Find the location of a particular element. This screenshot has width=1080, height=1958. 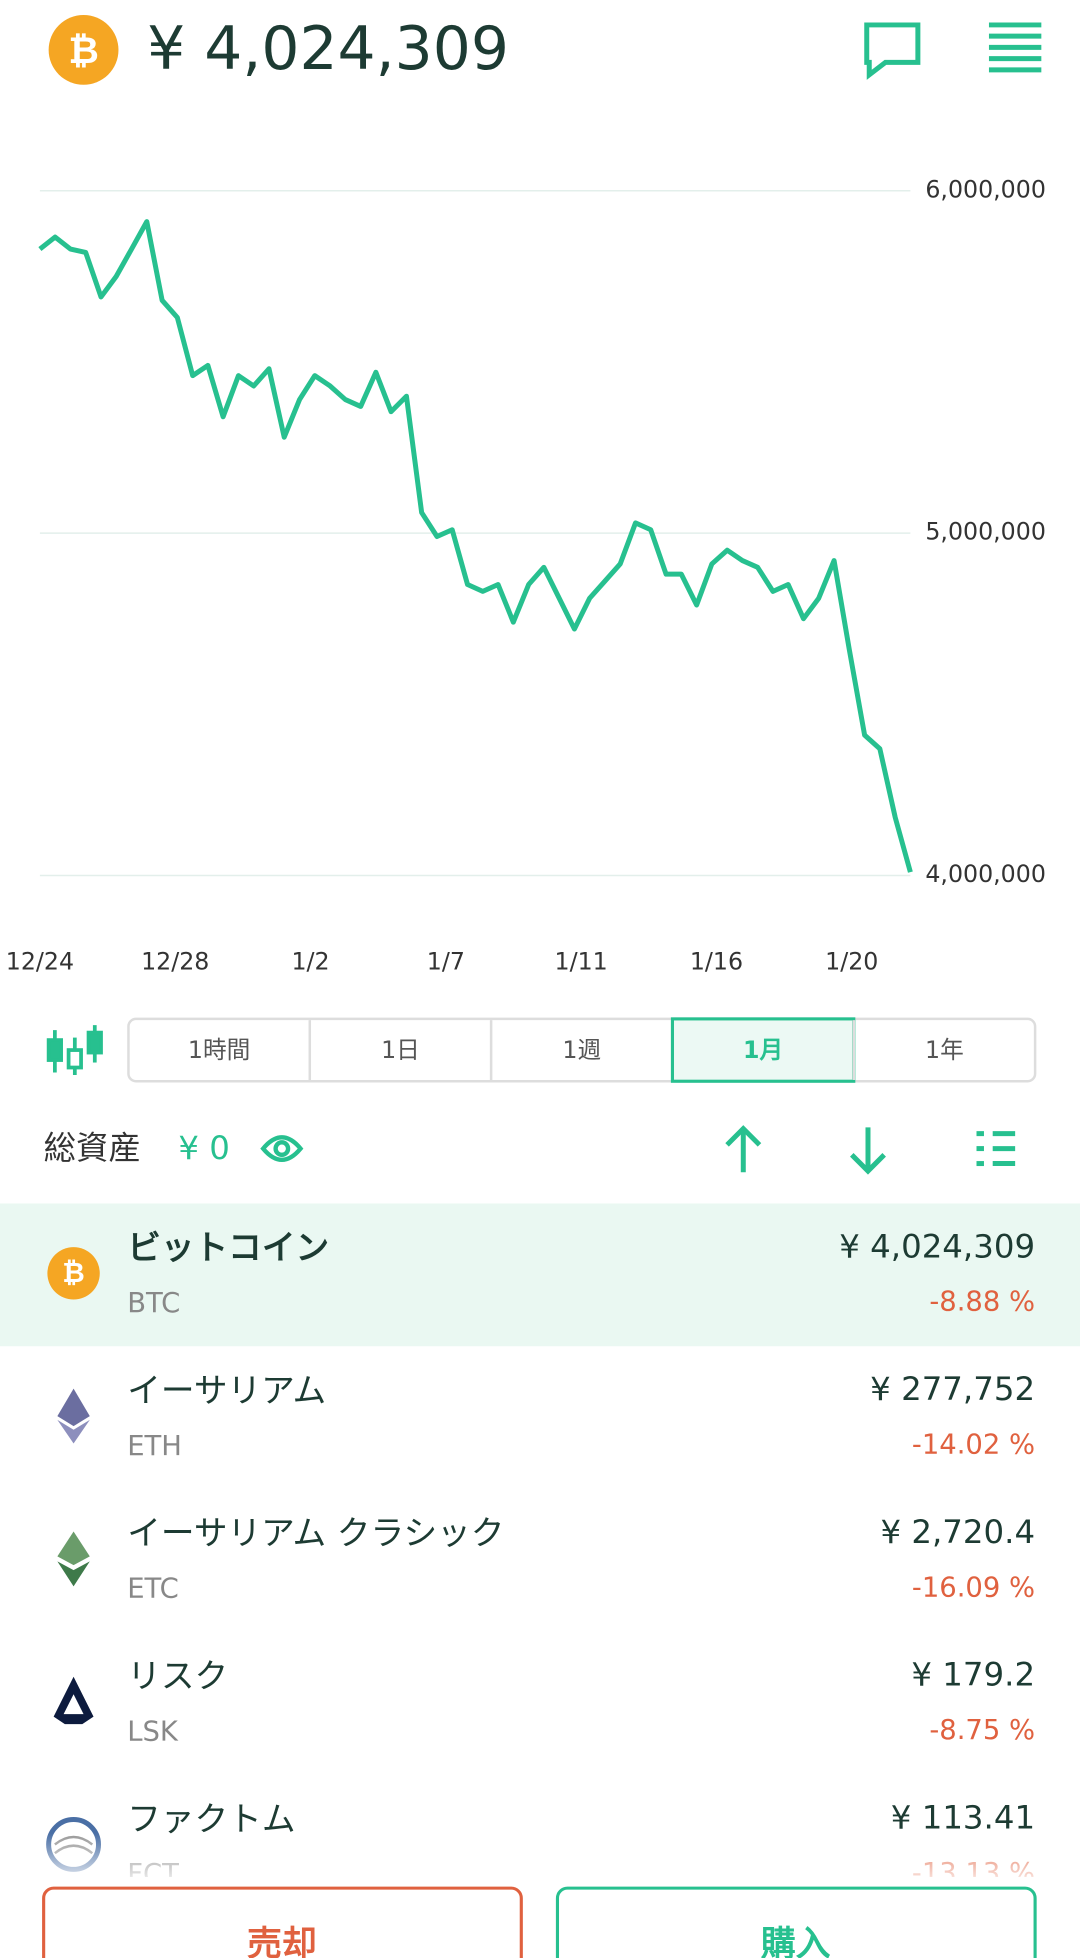

y-tick-label: 5,000,000 is located at coordinates (985, 532).